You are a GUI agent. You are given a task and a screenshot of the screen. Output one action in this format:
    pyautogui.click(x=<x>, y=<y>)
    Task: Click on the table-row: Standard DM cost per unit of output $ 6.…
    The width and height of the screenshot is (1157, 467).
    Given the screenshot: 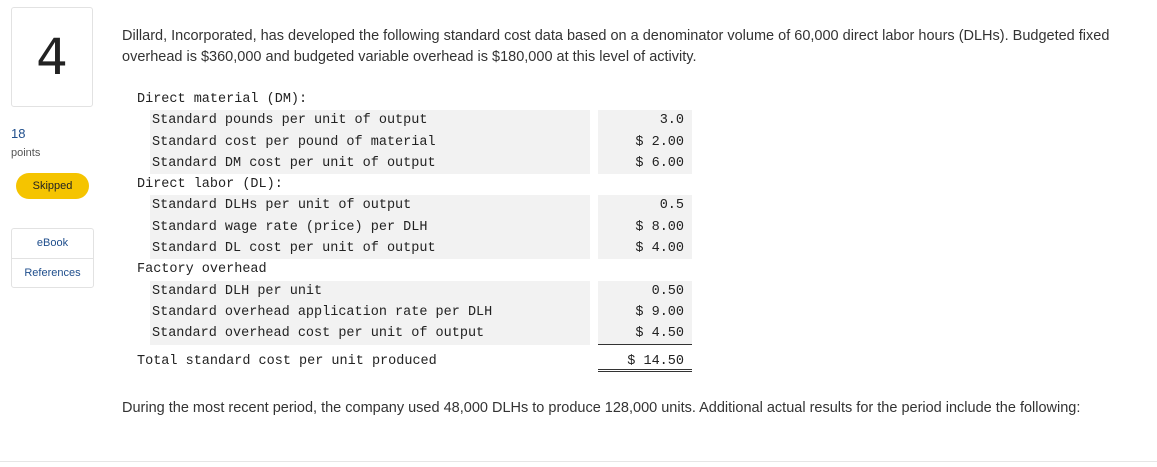 What is the action you would take?
    pyautogui.click(x=415, y=163)
    